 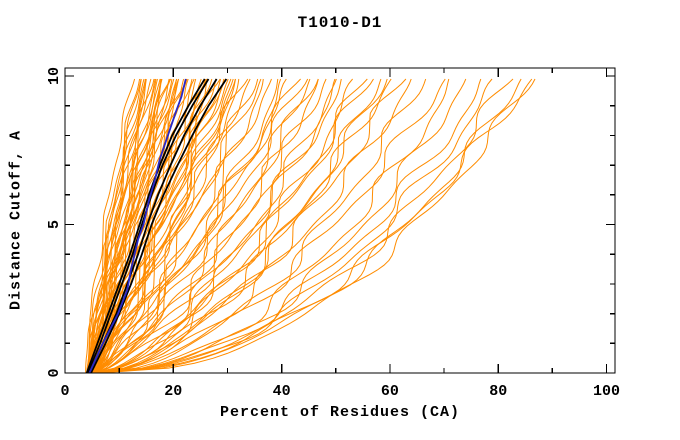 I want to click on x-tick-labels: 0 20 40 60 80 100, so click(x=340, y=391).